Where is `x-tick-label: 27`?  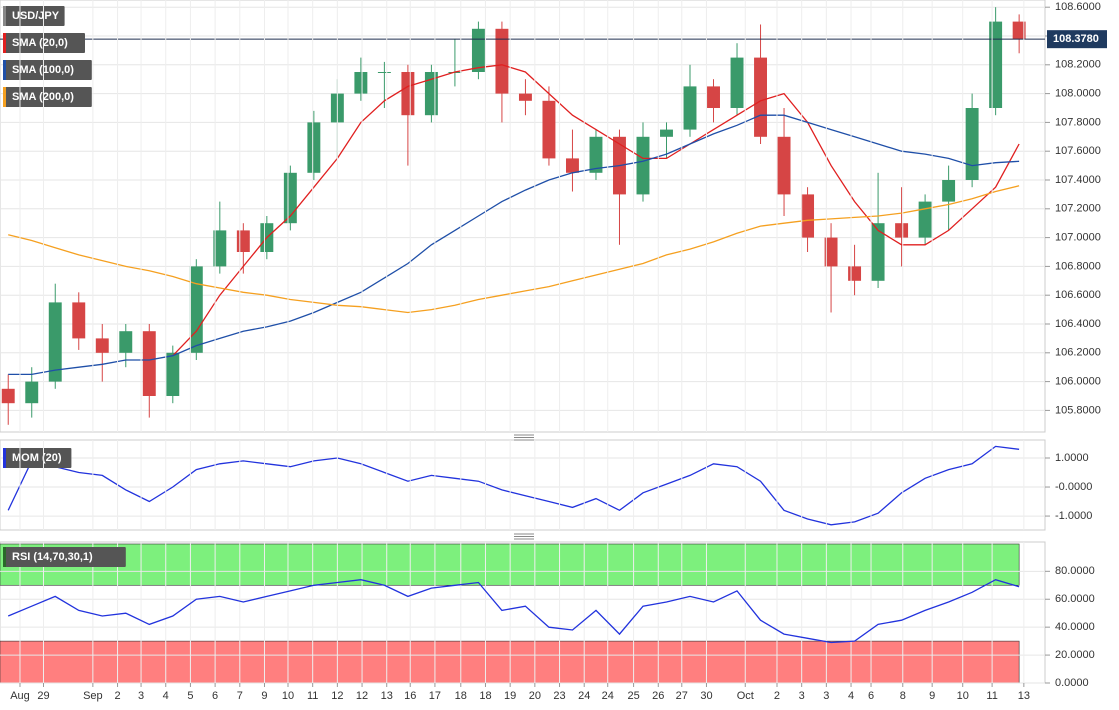
x-tick-label: 27 is located at coordinates (682, 696).